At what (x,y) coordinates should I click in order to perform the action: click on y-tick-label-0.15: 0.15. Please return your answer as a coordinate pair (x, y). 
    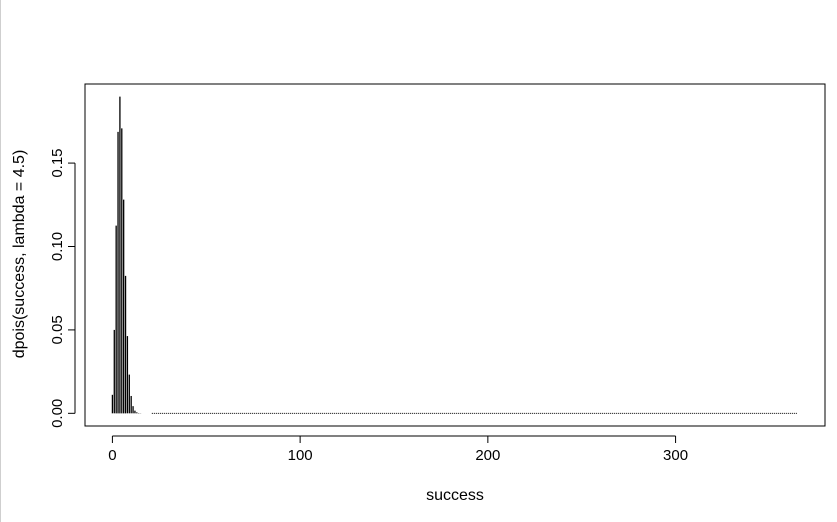
    Looking at the image, I should click on (57, 162).